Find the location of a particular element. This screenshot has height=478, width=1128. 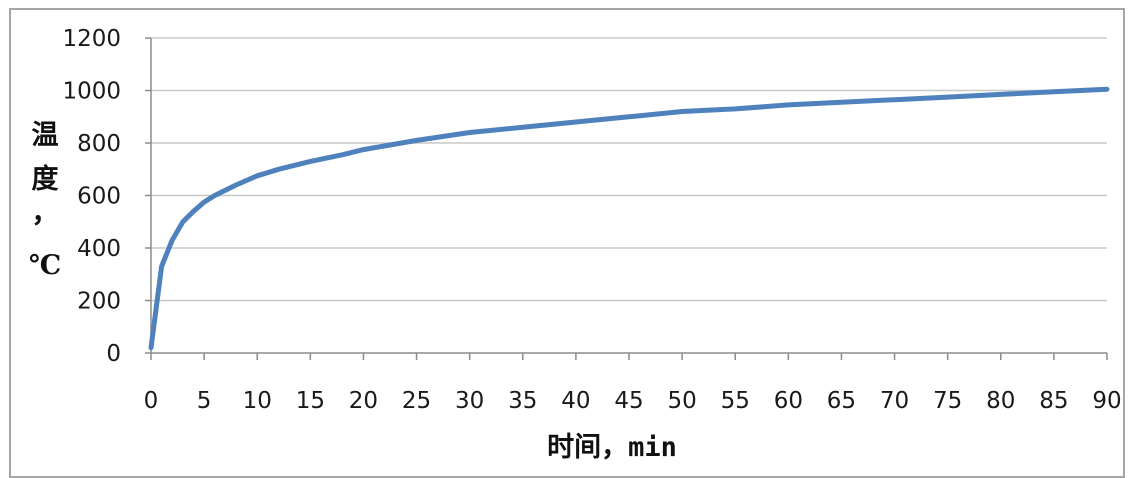

x-axis-title-unit: min is located at coordinates (652, 447).